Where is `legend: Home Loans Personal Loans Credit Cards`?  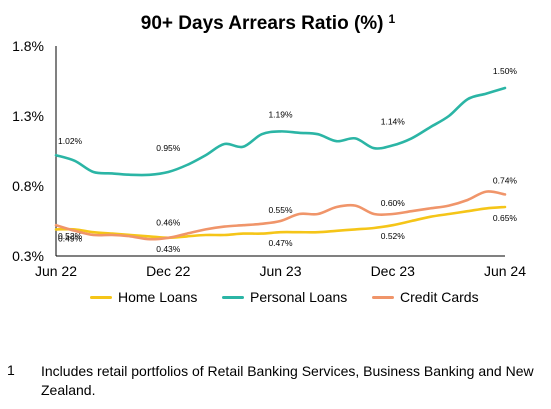 legend: Home Loans Personal Loans Credit Cards is located at coordinates (275, 297).